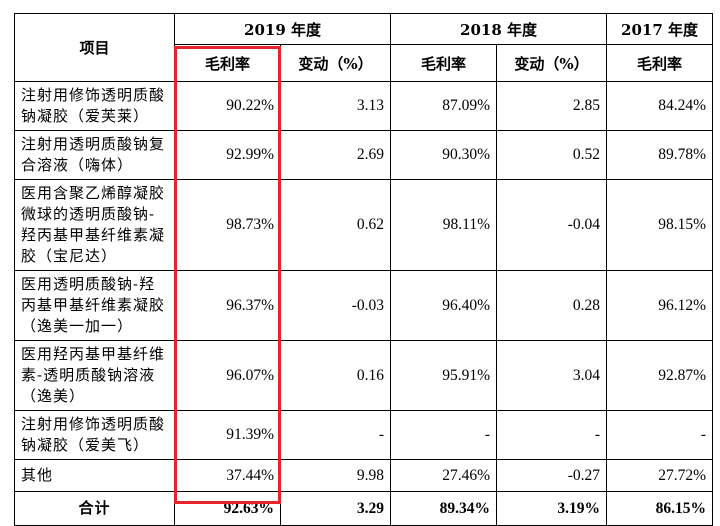 This screenshot has height=526, width=720. I want to click on cell-gm-2018: 87.09%, so click(444, 106).